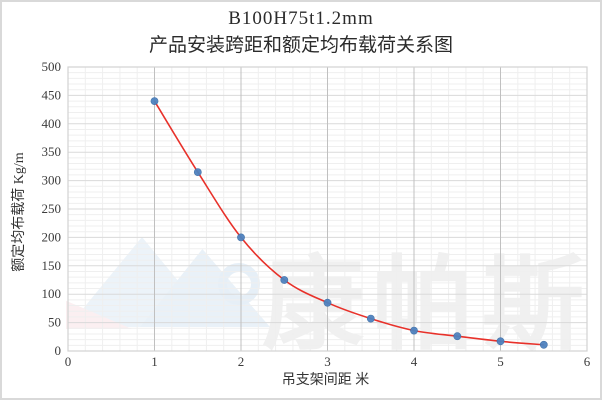 Image resolution: width=602 pixels, height=400 pixels. What do you see at coordinates (52, 180) in the screenshot?
I see `y-tick-label: 300` at bounding box center [52, 180].